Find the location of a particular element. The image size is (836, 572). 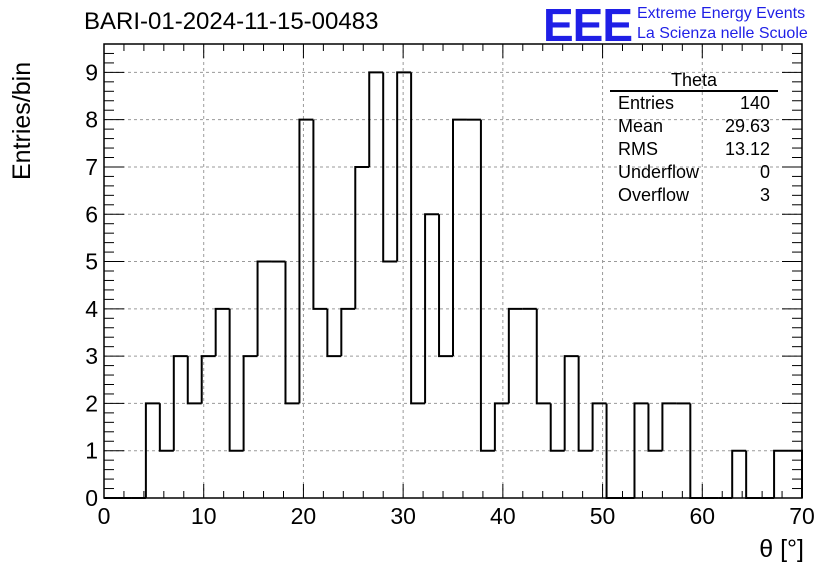

y-tick-label: 0 is located at coordinates (91, 498).